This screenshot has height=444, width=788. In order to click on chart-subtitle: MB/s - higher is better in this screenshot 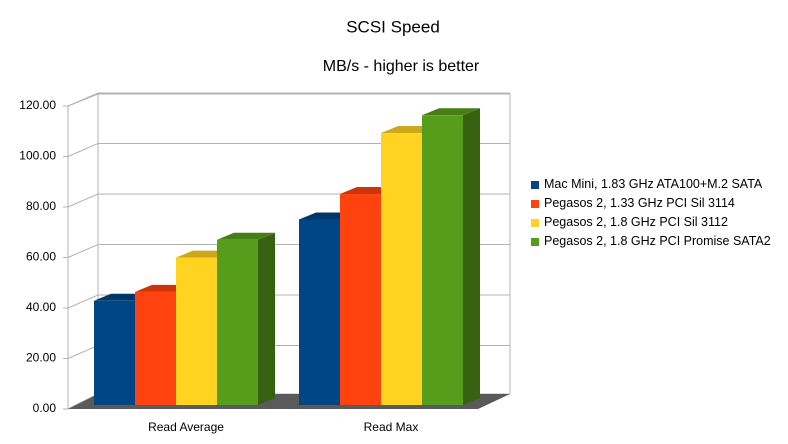, I will do `click(401, 66)`.